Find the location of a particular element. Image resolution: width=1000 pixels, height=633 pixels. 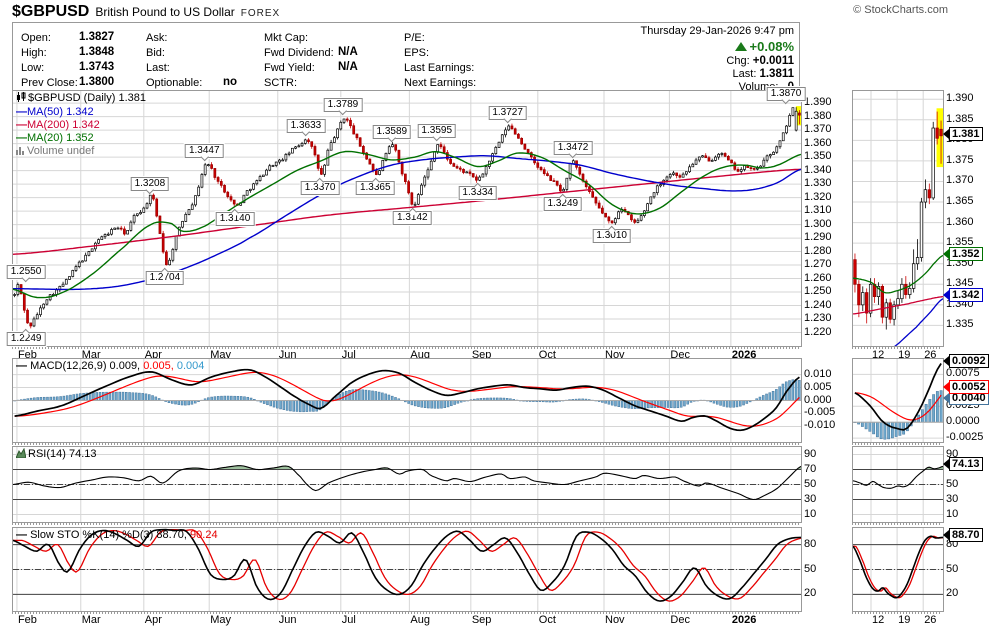

axis-value-box: 1.342 is located at coordinates (963, 294).